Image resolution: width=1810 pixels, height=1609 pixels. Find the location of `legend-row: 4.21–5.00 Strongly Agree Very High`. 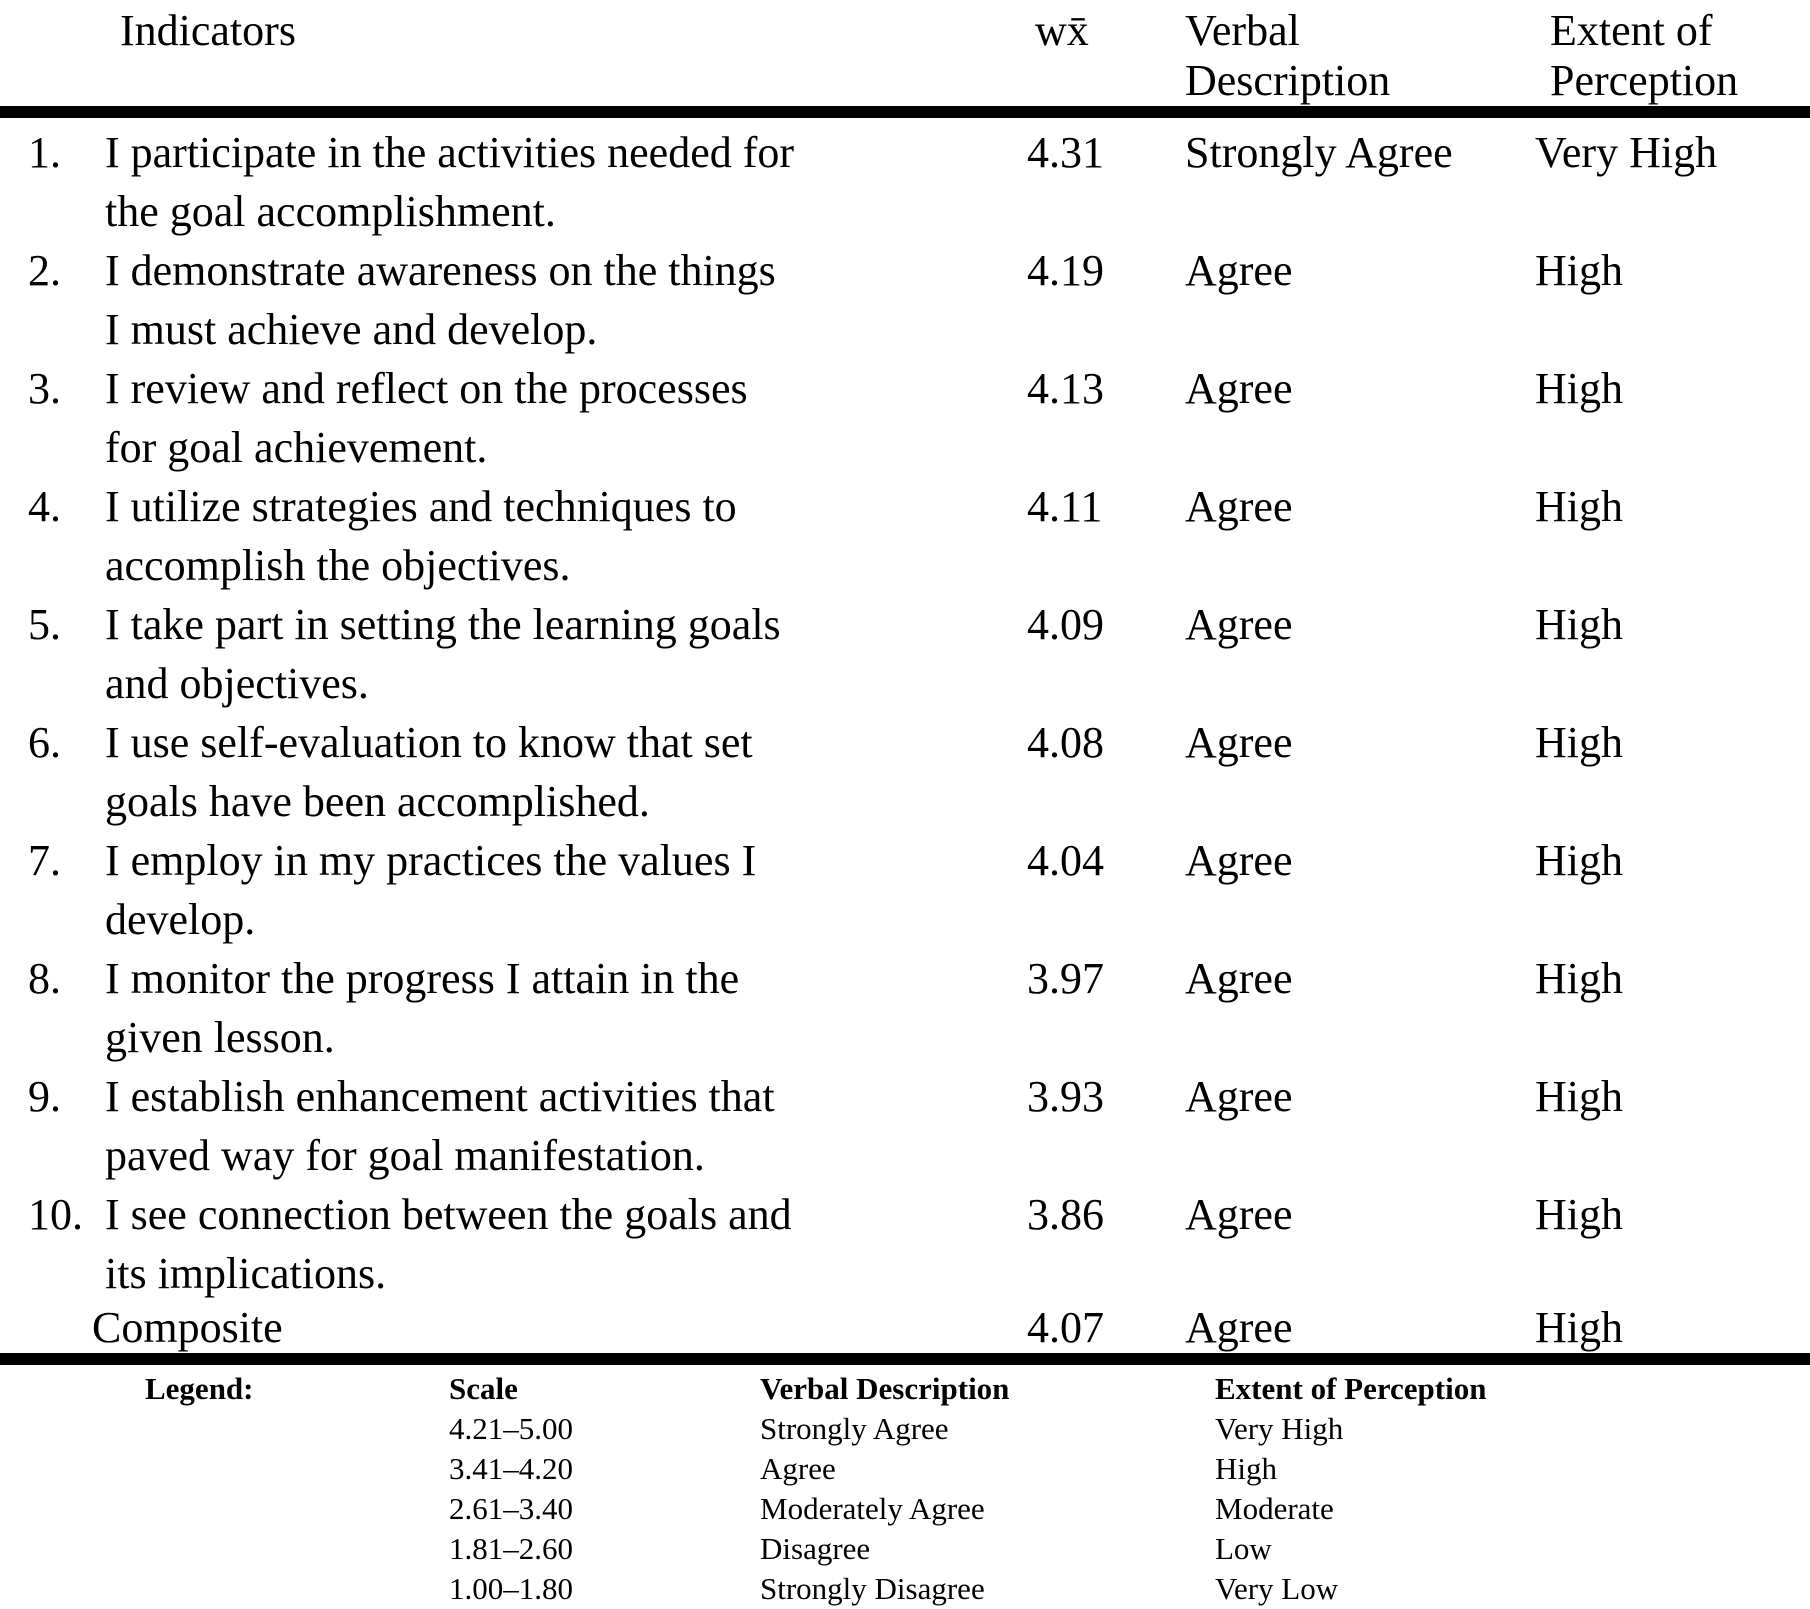

legend-row: 4.21–5.00 Strongly Agree Very High is located at coordinates (905, 1429).